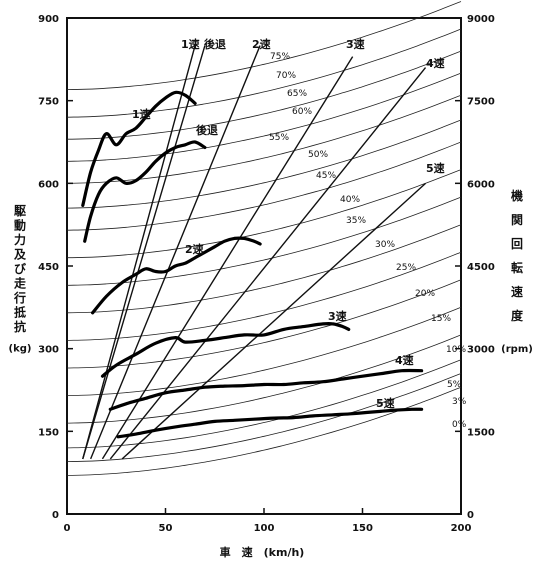 This screenshot has width=540, height=571. Describe the element at coordinates (141, 114) in the screenshot. I see `traction-curve-label: 1速` at that location.